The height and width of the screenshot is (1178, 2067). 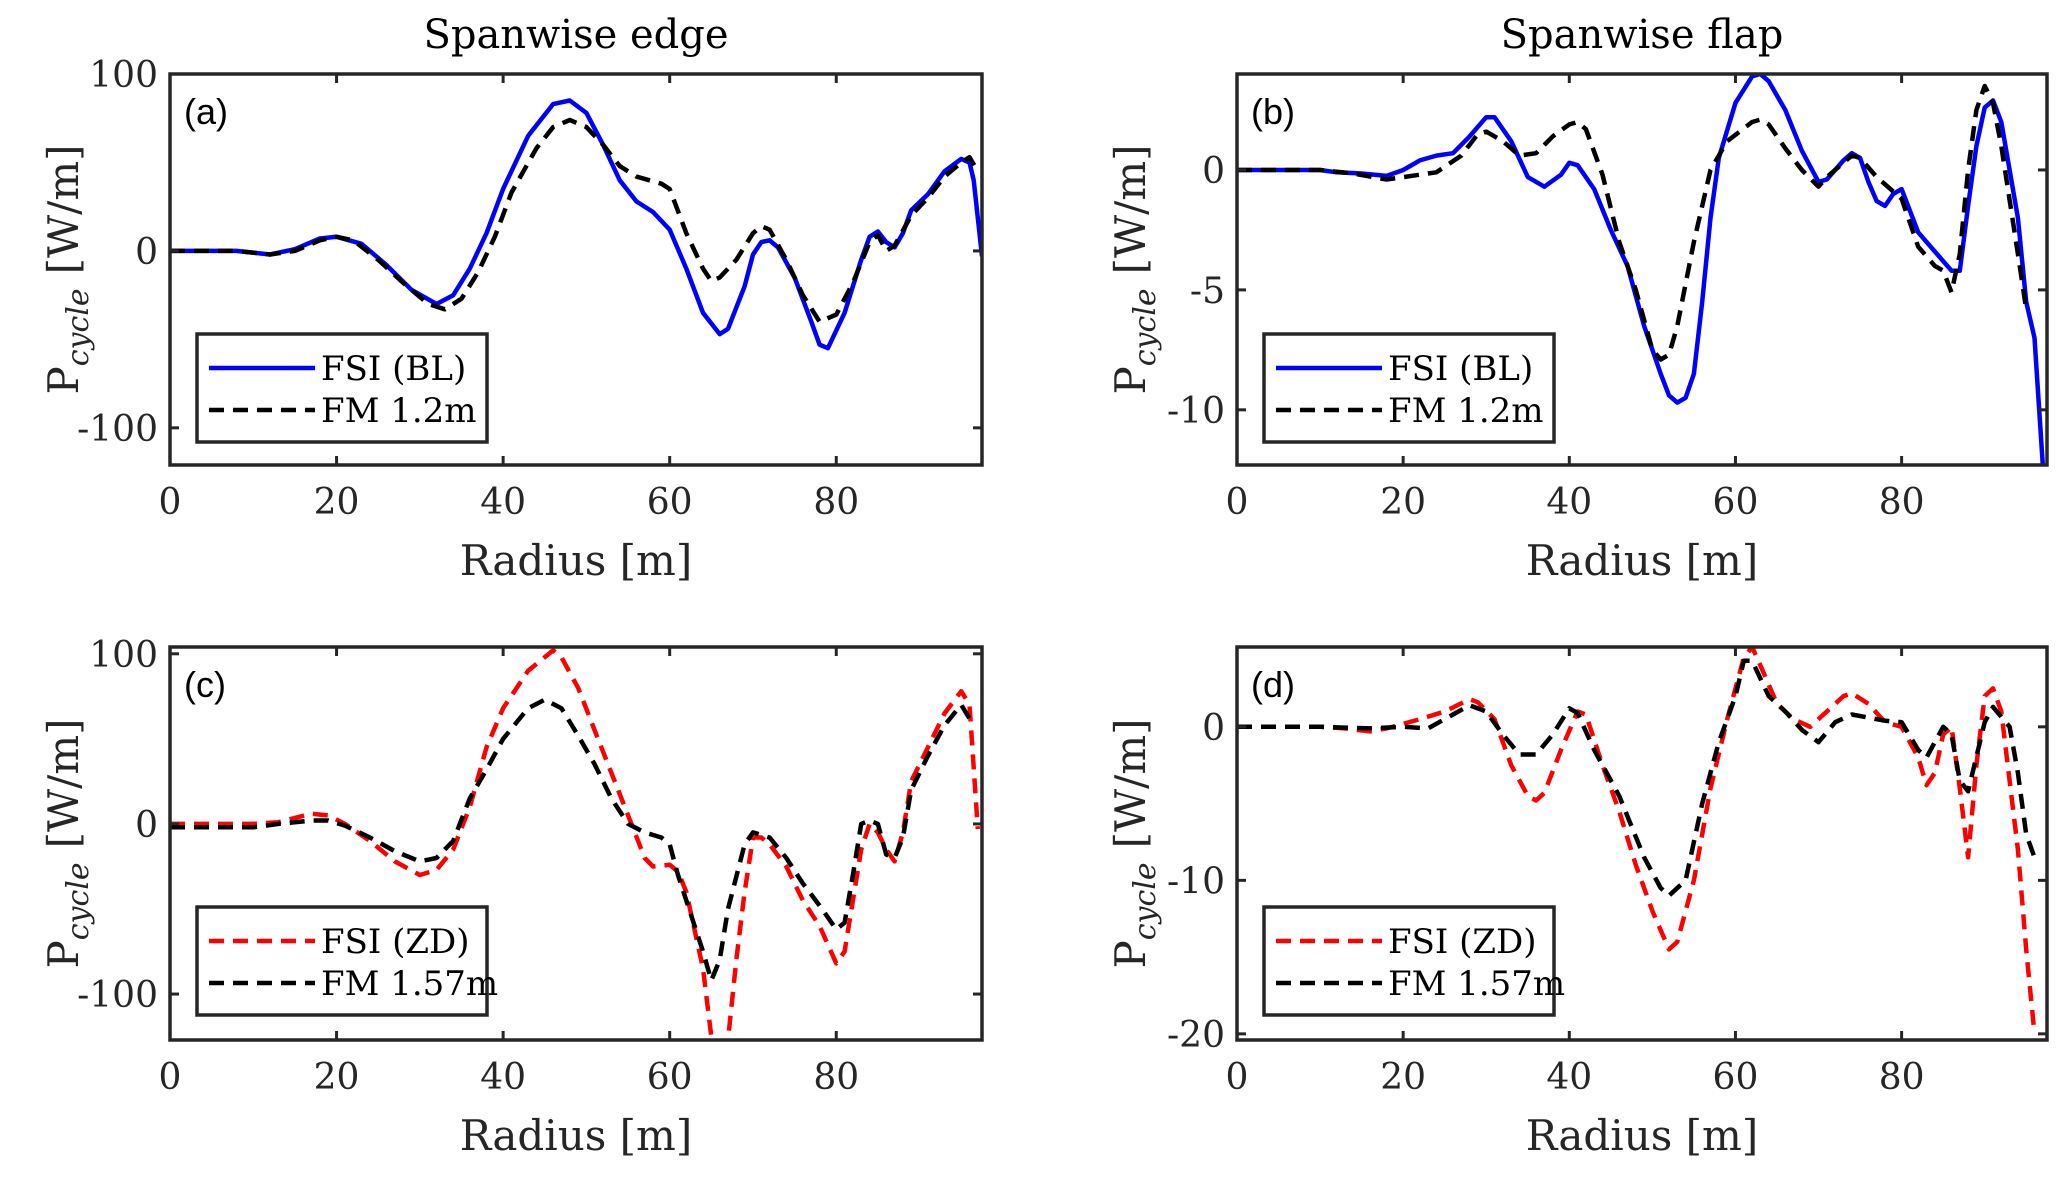 I want to click on series-line-fsi-zd, so click(x=575, y=844).